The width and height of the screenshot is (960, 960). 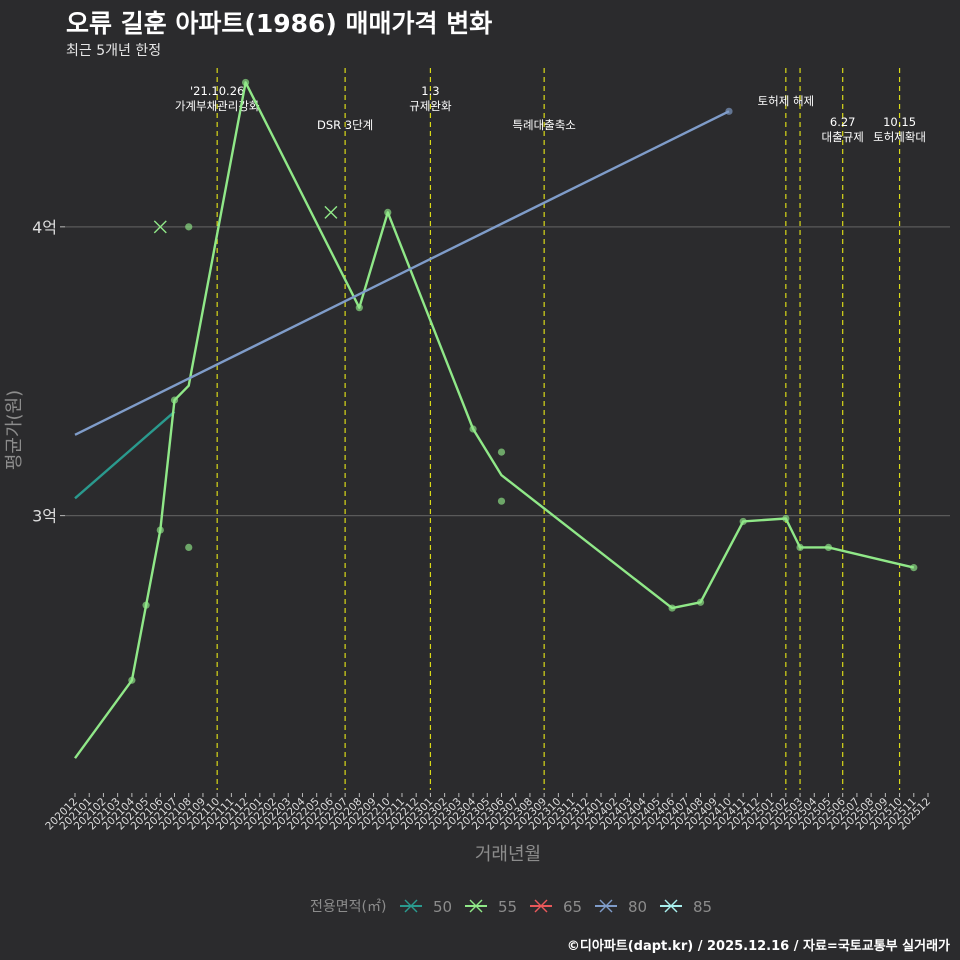 I want to click on series-50-trend-line, so click(x=125, y=455).